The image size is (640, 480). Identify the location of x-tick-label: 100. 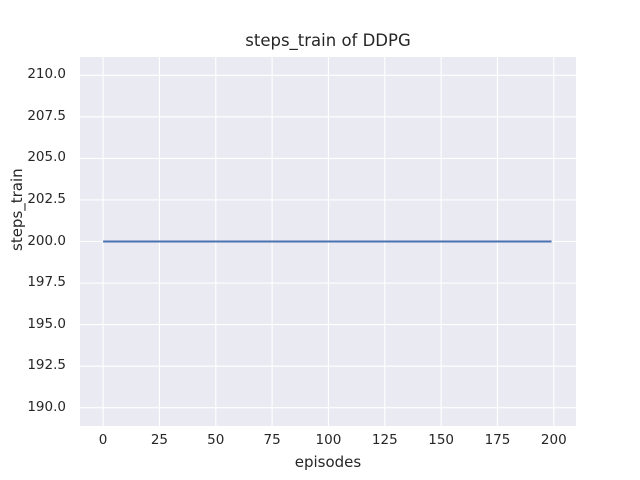
(328, 440).